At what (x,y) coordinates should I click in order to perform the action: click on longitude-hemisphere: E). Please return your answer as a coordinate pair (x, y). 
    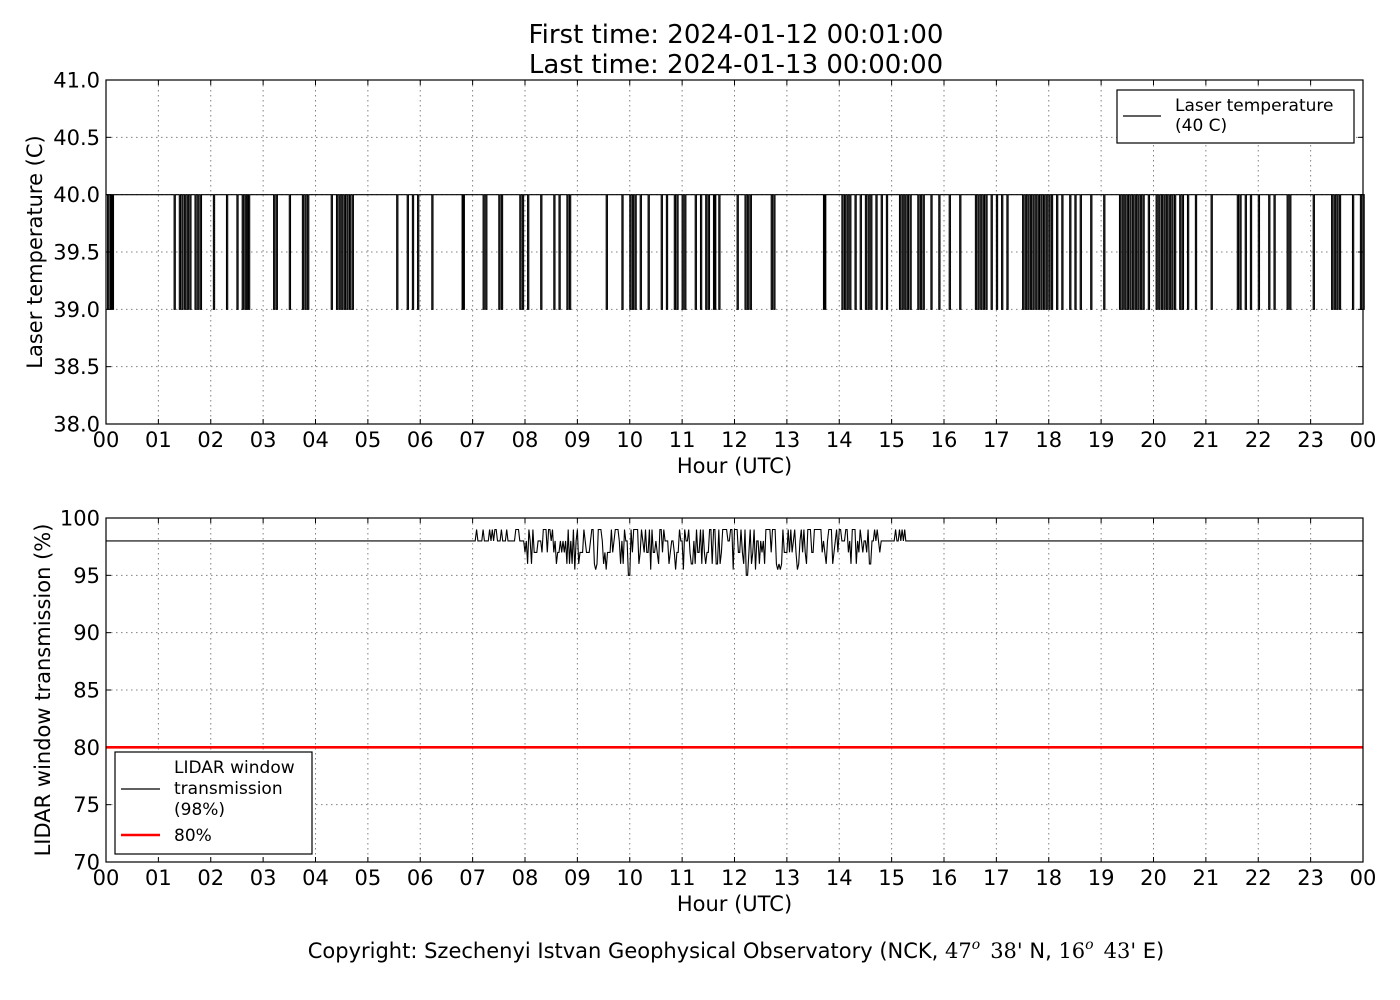
    Looking at the image, I should click on (1150, 951).